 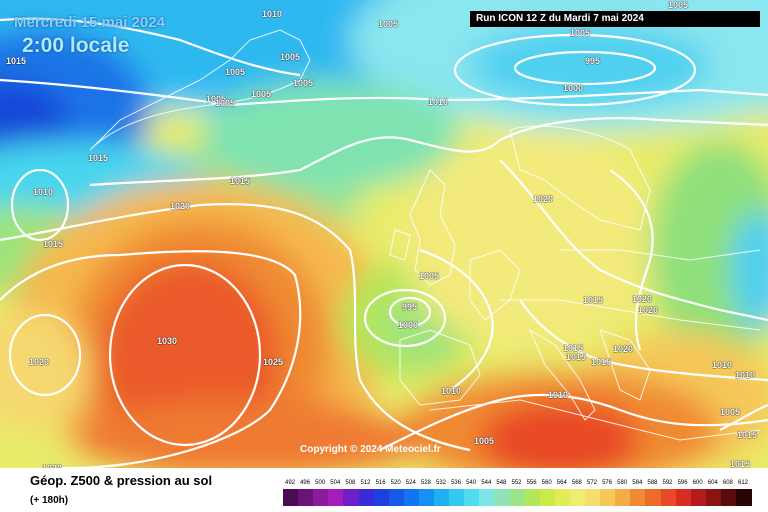 I want to click on scale-tick-label: 504, so click(x=335, y=483).